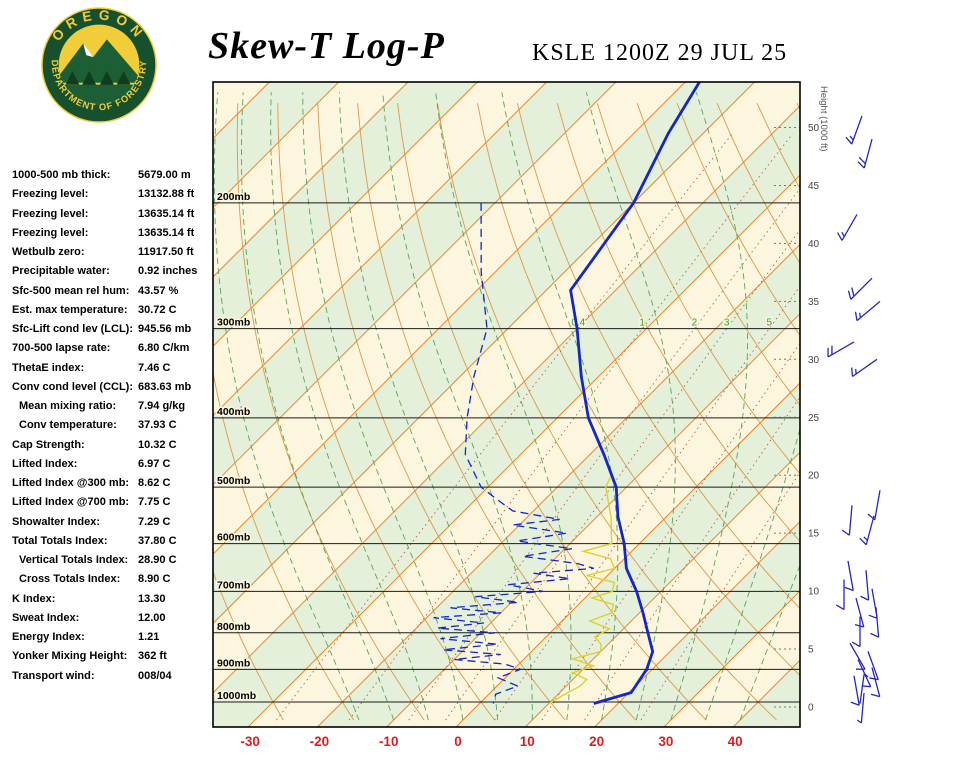  I want to click on index-value: 30.72 C, so click(157, 309).